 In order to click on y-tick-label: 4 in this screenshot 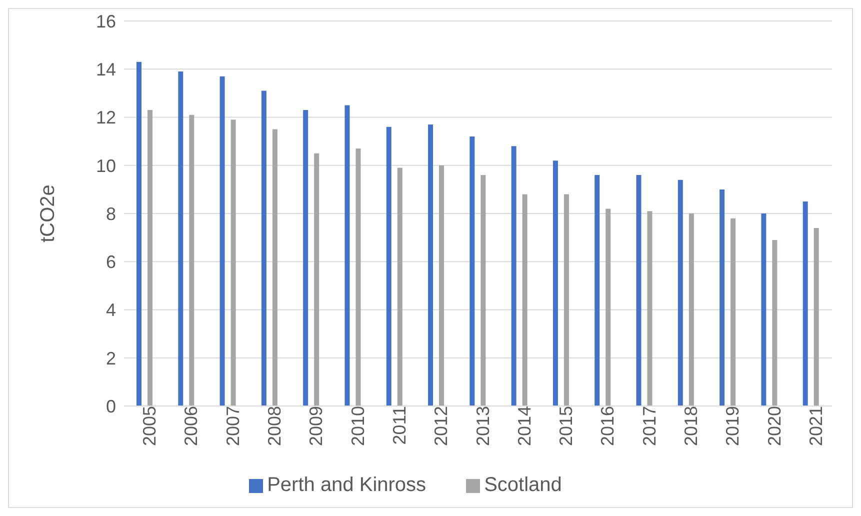, I will do `click(111, 310)`.